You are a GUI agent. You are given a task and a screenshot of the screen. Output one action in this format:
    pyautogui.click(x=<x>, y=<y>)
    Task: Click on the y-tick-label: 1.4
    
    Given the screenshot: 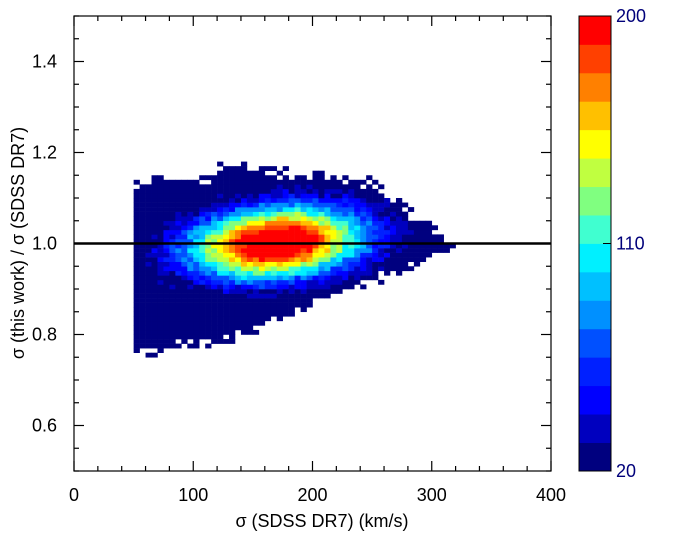 What is the action you would take?
    pyautogui.click(x=44, y=62)
    